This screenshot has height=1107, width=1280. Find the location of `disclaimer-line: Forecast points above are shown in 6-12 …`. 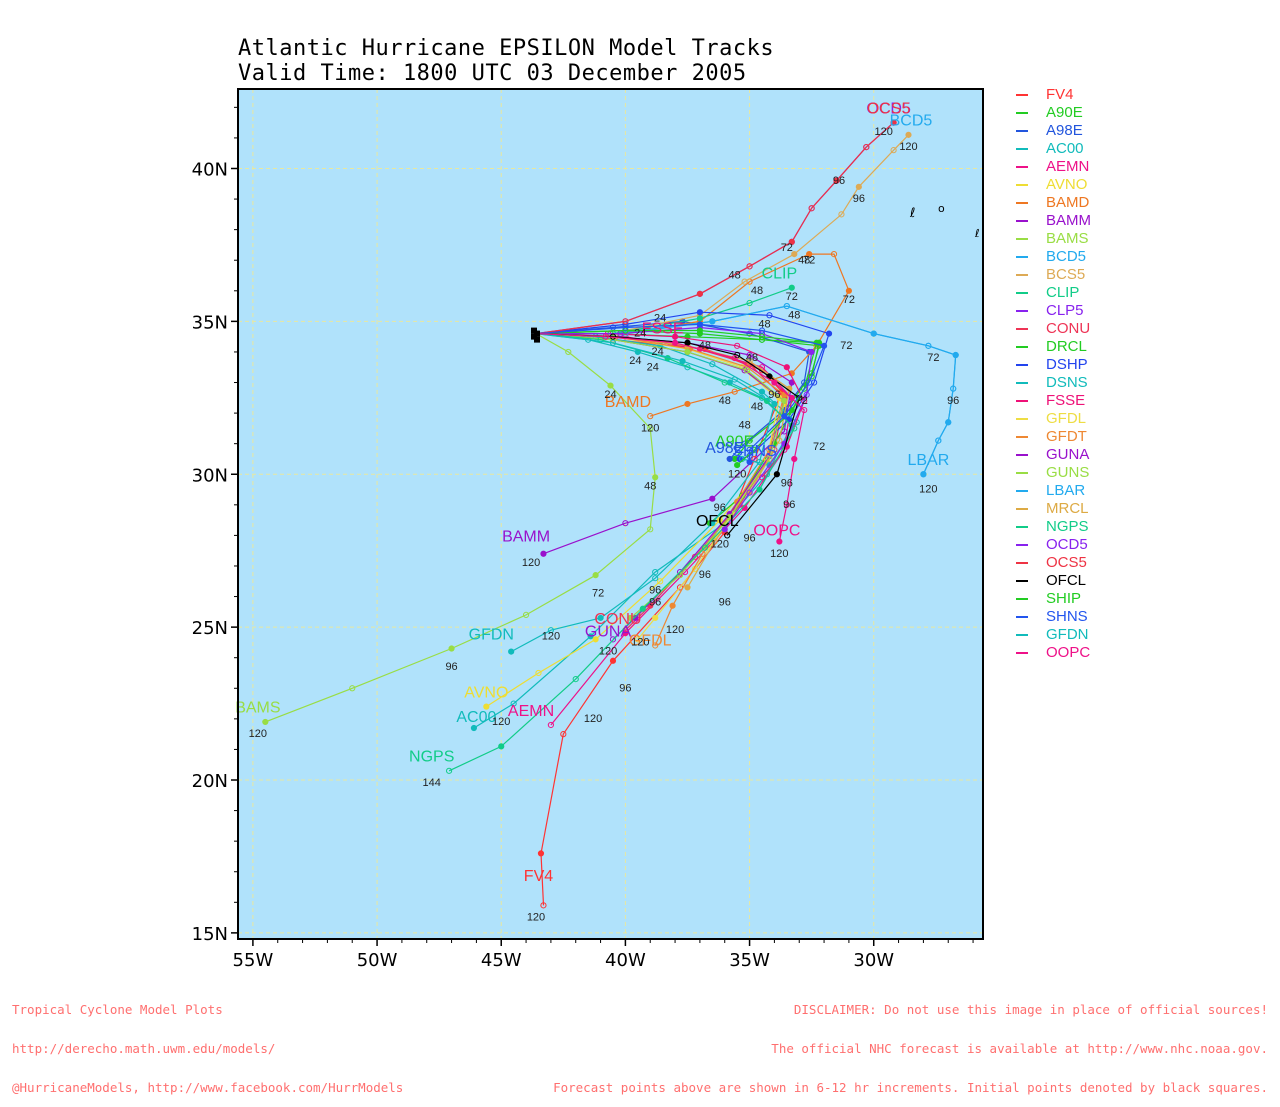

disclaimer-line: Forecast points above are shown in 6-12 … is located at coordinates (910, 1087).